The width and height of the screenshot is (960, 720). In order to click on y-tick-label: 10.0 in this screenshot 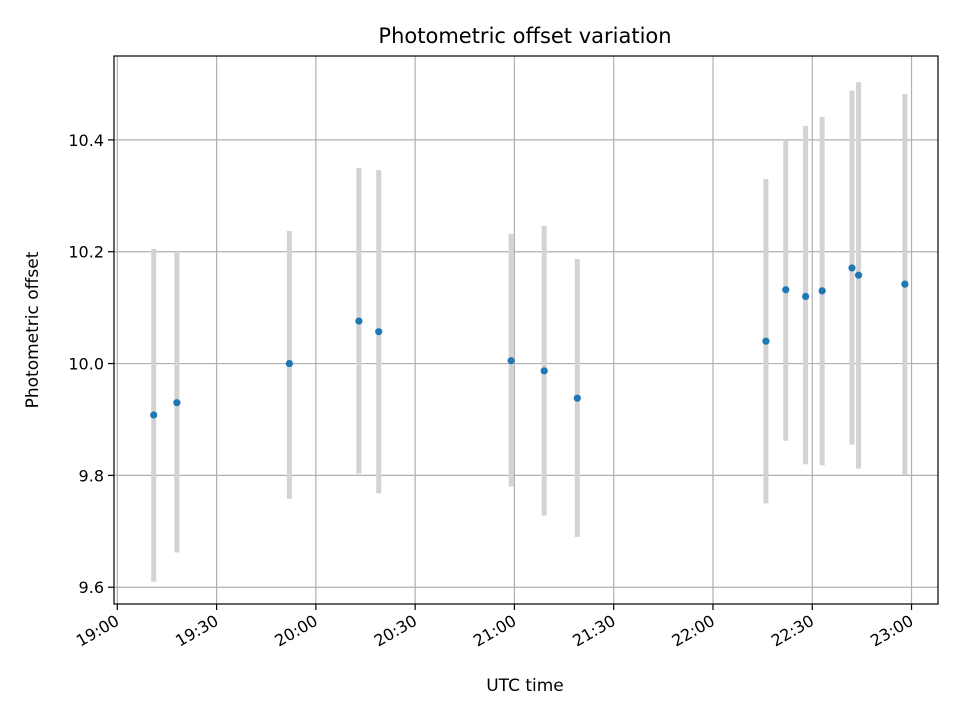, I will do `click(86, 364)`.